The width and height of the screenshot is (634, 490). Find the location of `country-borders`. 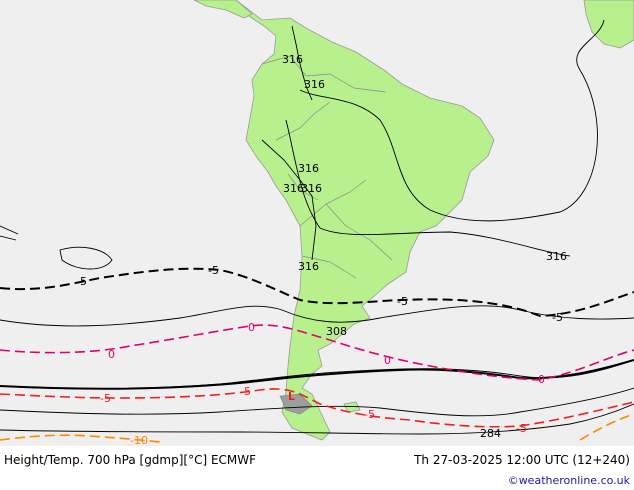

country-borders is located at coordinates (327, 167).